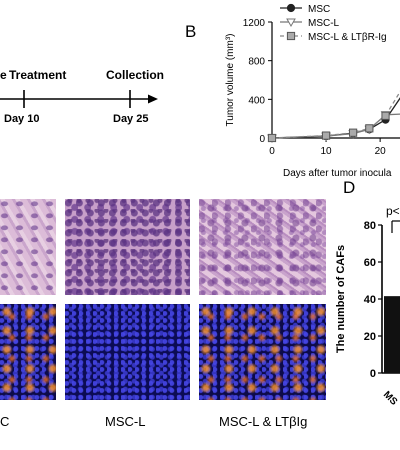 The height and width of the screenshot is (450, 400). What do you see at coordinates (393, 211) in the screenshot?
I see `p-value-label: p<` at bounding box center [393, 211].